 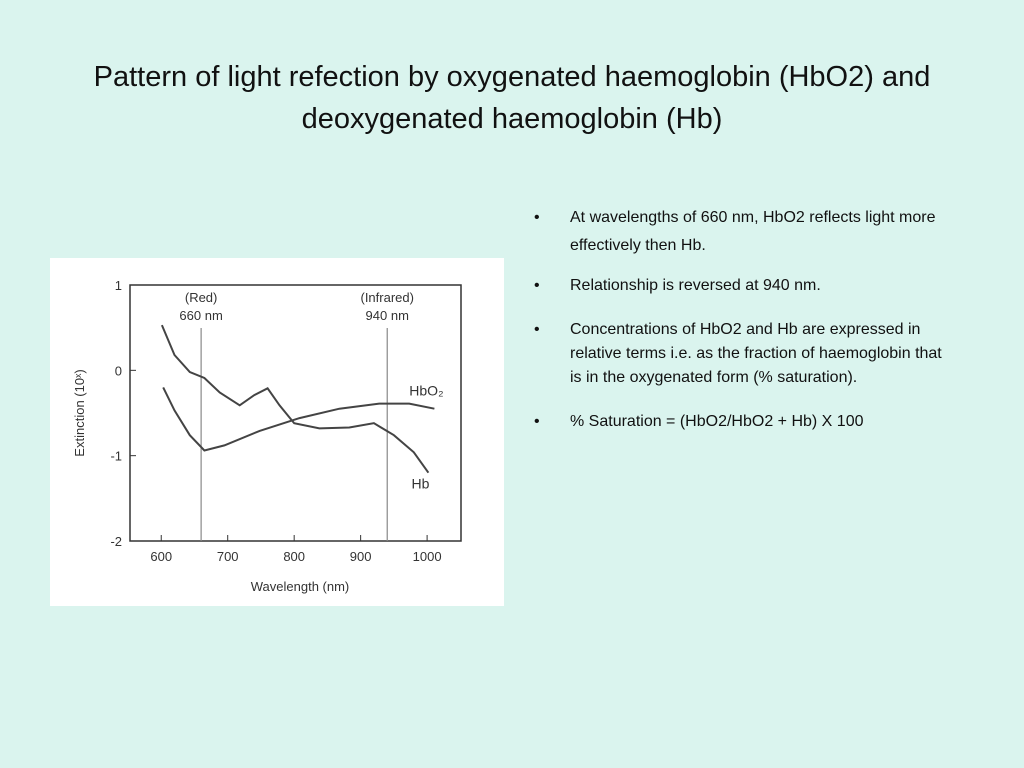 What do you see at coordinates (228, 556) in the screenshot?
I see `x-tick-label: 700` at bounding box center [228, 556].